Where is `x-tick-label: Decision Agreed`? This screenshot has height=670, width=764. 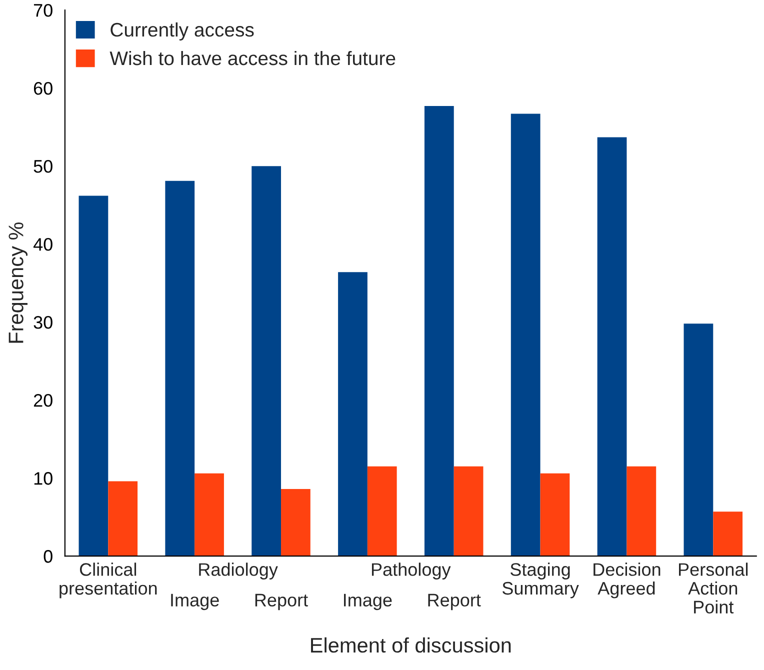
x-tick-label: Decision Agreed is located at coordinates (627, 580).